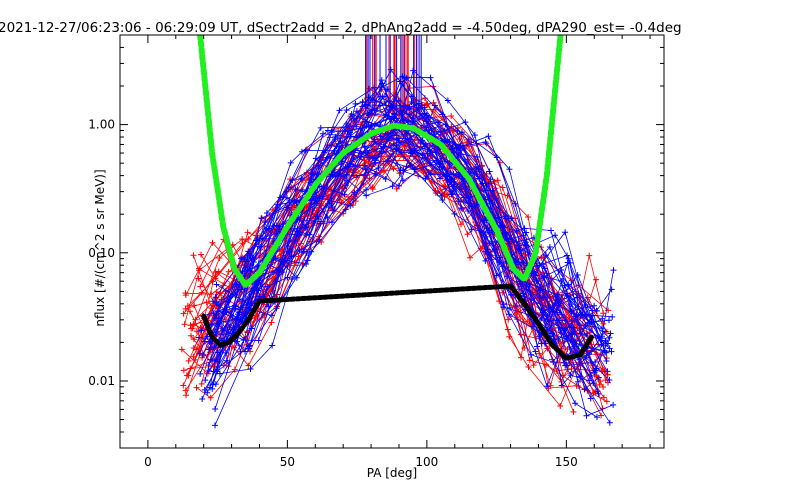  What do you see at coordinates (101, 125) in the screenshot?
I see `y-tick-label: 1.00` at bounding box center [101, 125].